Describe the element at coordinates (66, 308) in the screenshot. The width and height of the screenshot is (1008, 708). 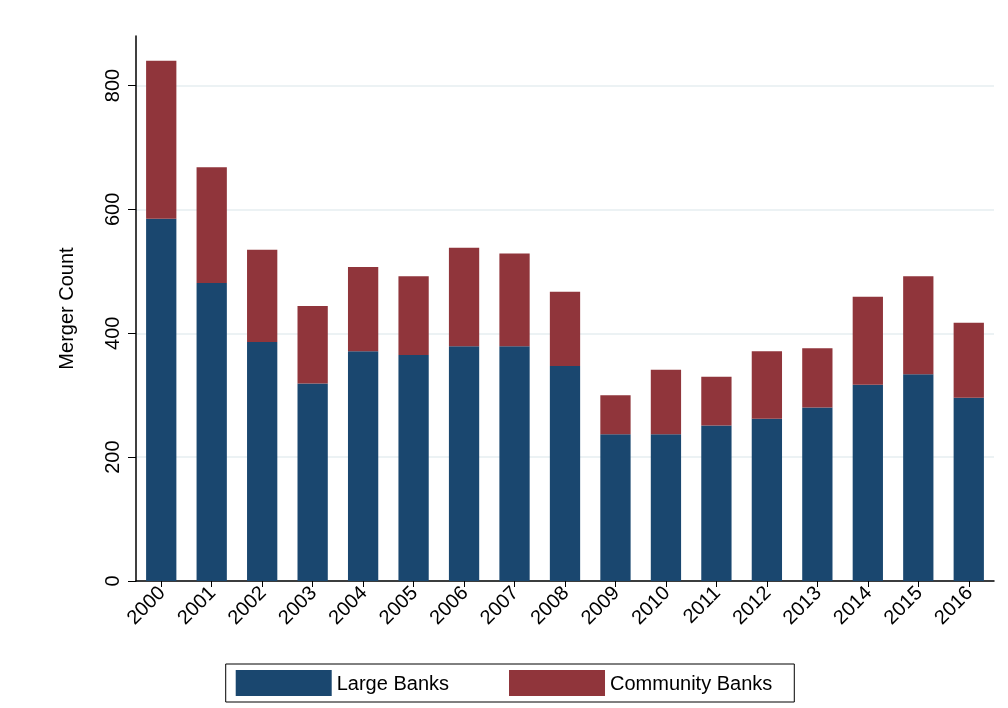
I see `y-axis-title: Merger Count` at that location.